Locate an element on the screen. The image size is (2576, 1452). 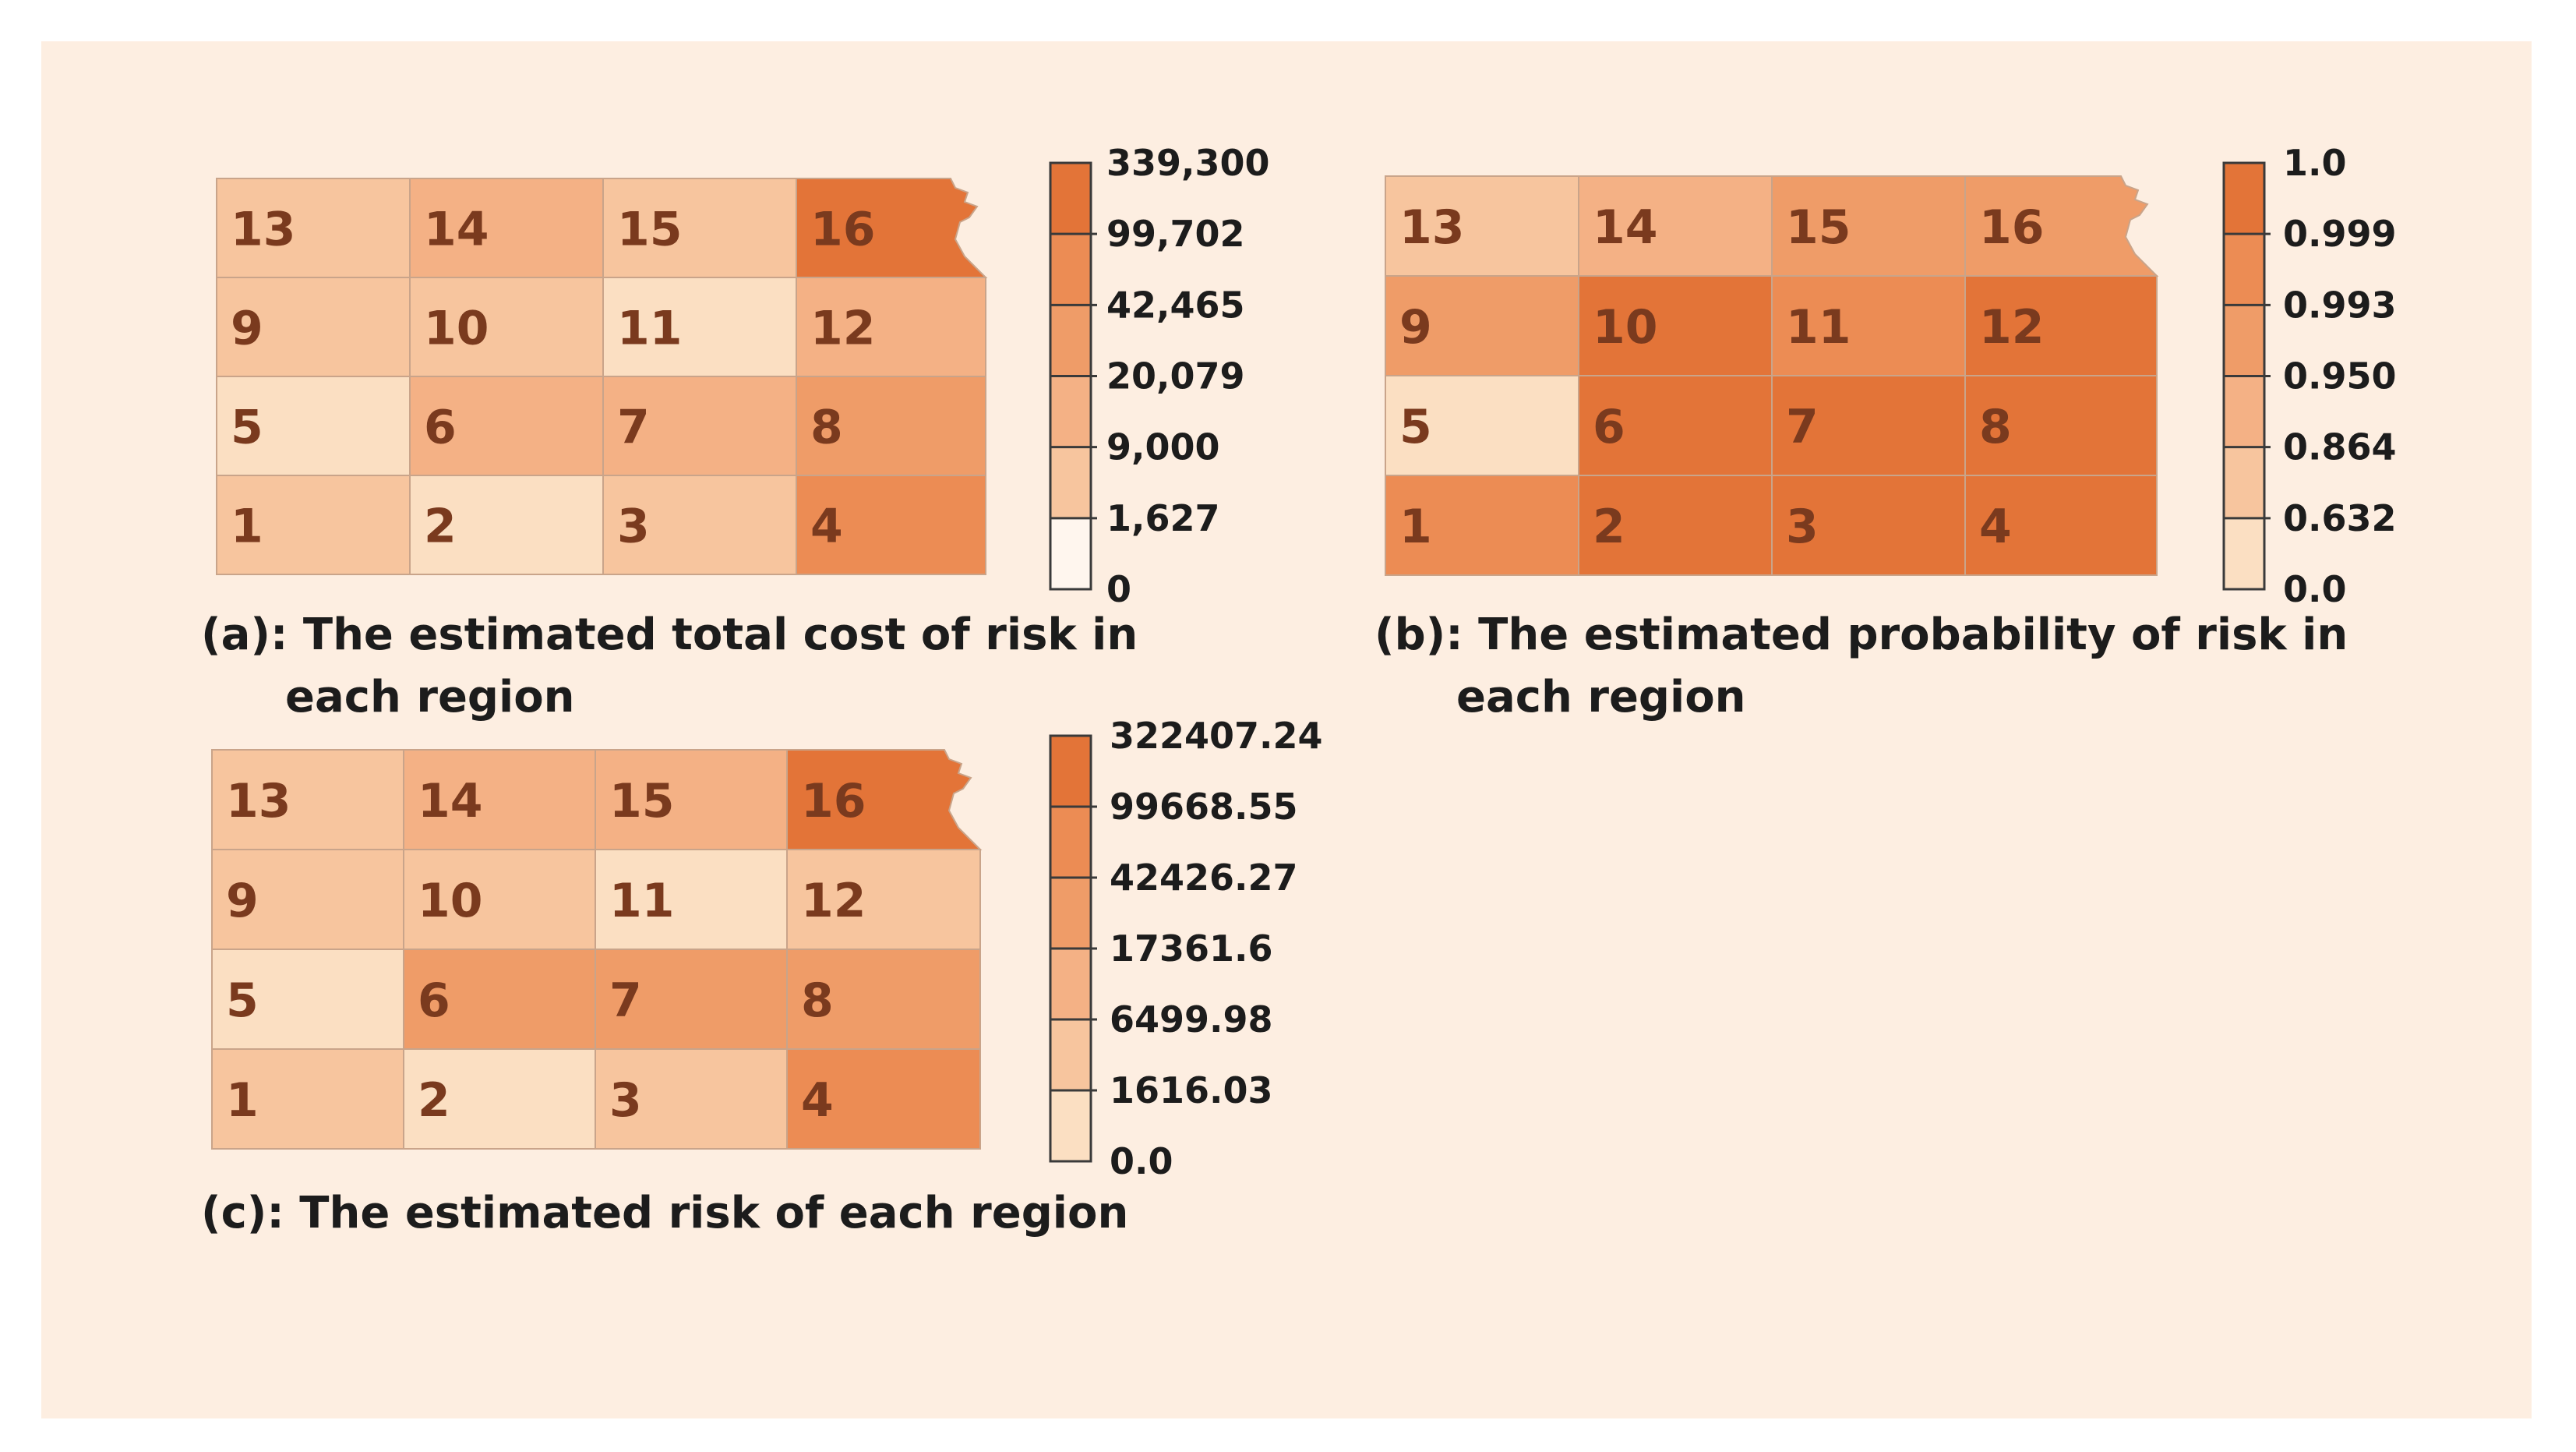
caption-a-line-2: each region is located at coordinates (430, 697).